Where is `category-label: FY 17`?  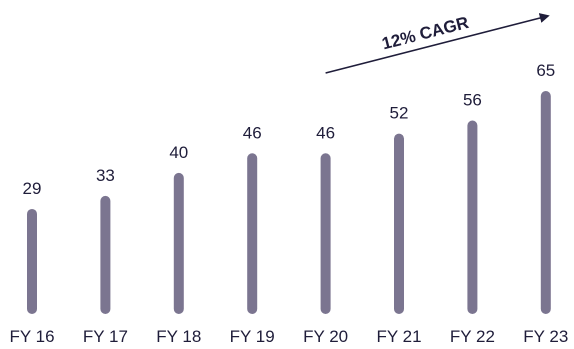 category-label: FY 17 is located at coordinates (105, 336).